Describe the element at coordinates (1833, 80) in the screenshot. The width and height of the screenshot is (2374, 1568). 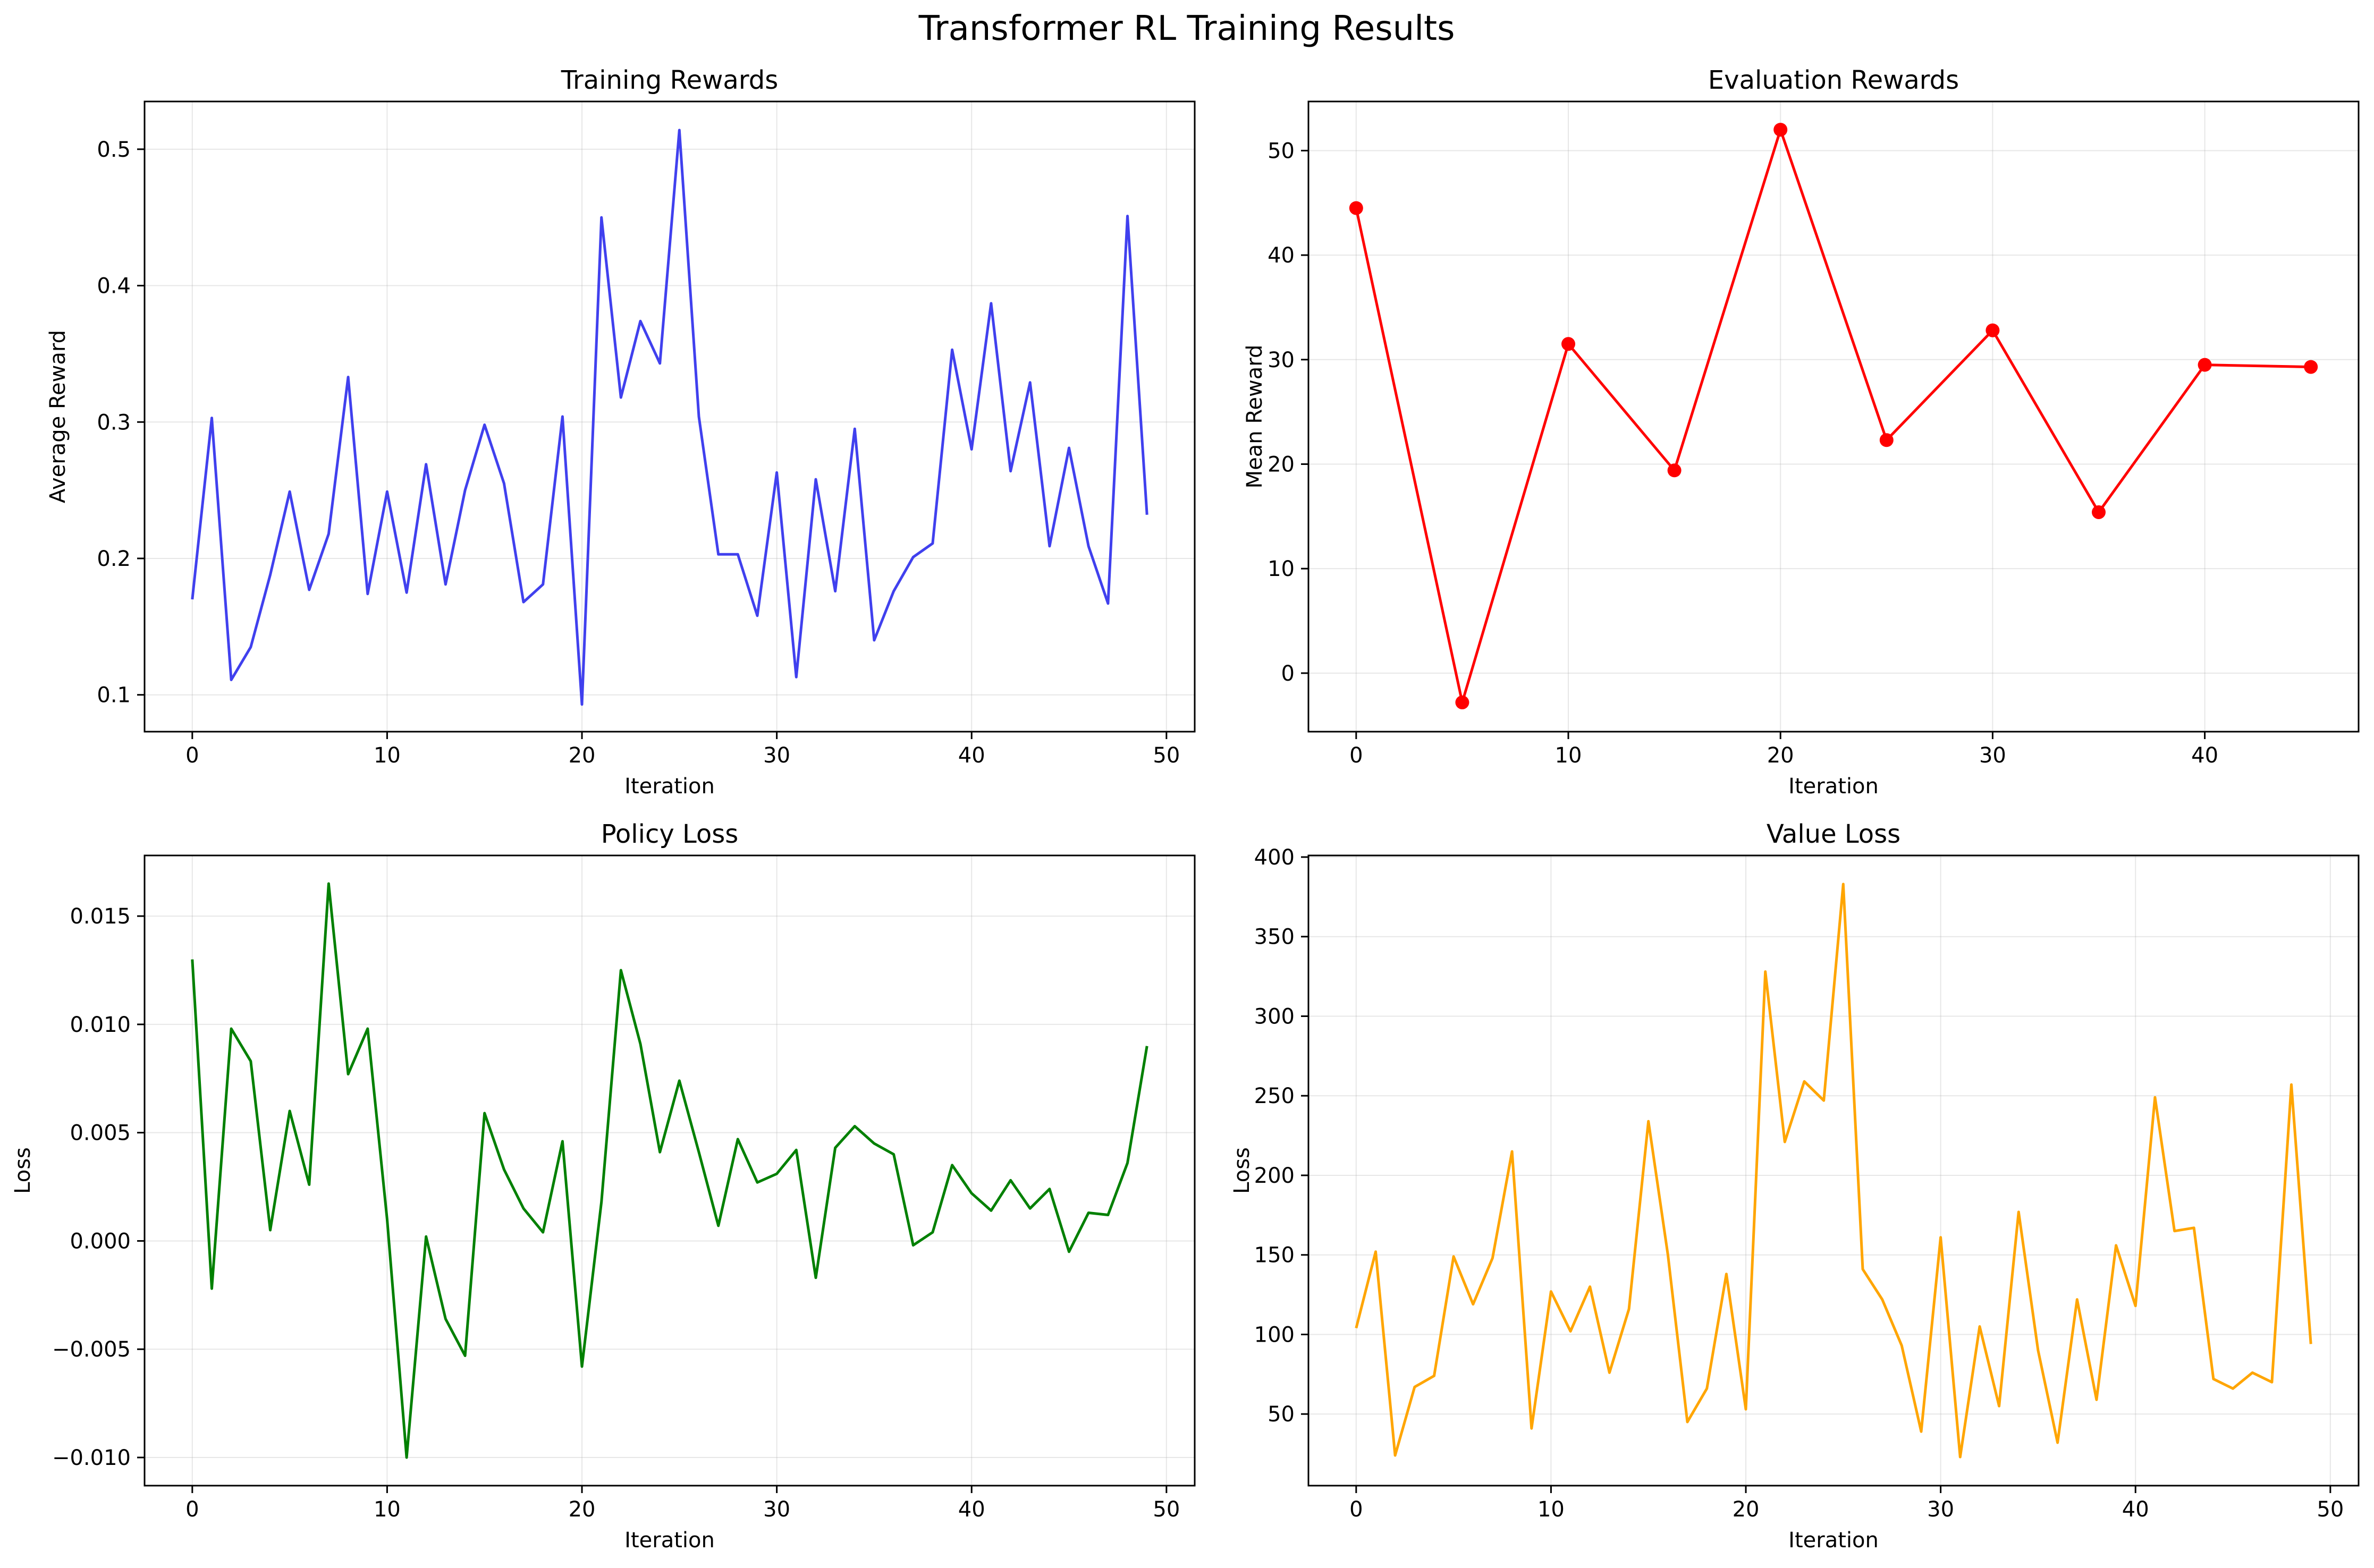
I see `subplot-title: Evaluation Rewards` at that location.